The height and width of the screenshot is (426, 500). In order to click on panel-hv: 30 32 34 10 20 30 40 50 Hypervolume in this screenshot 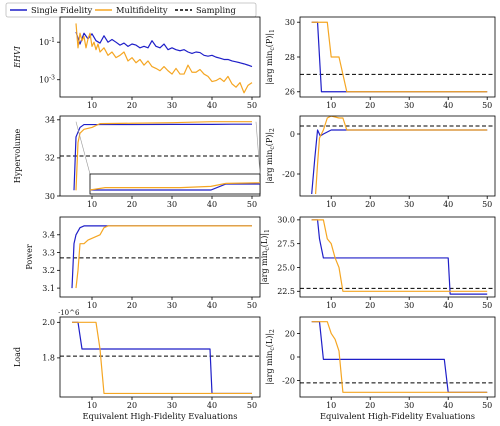, I will do `click(137, 162)`.